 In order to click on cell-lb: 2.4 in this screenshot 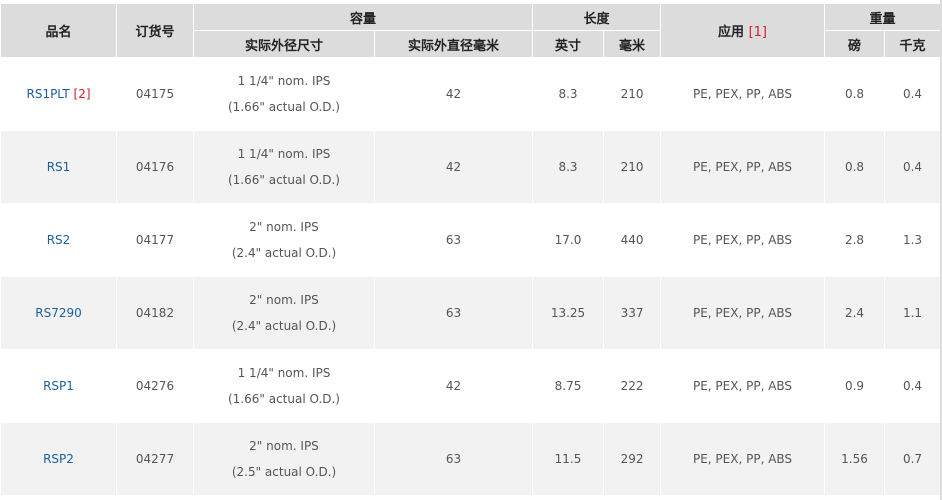, I will do `click(855, 313)`.